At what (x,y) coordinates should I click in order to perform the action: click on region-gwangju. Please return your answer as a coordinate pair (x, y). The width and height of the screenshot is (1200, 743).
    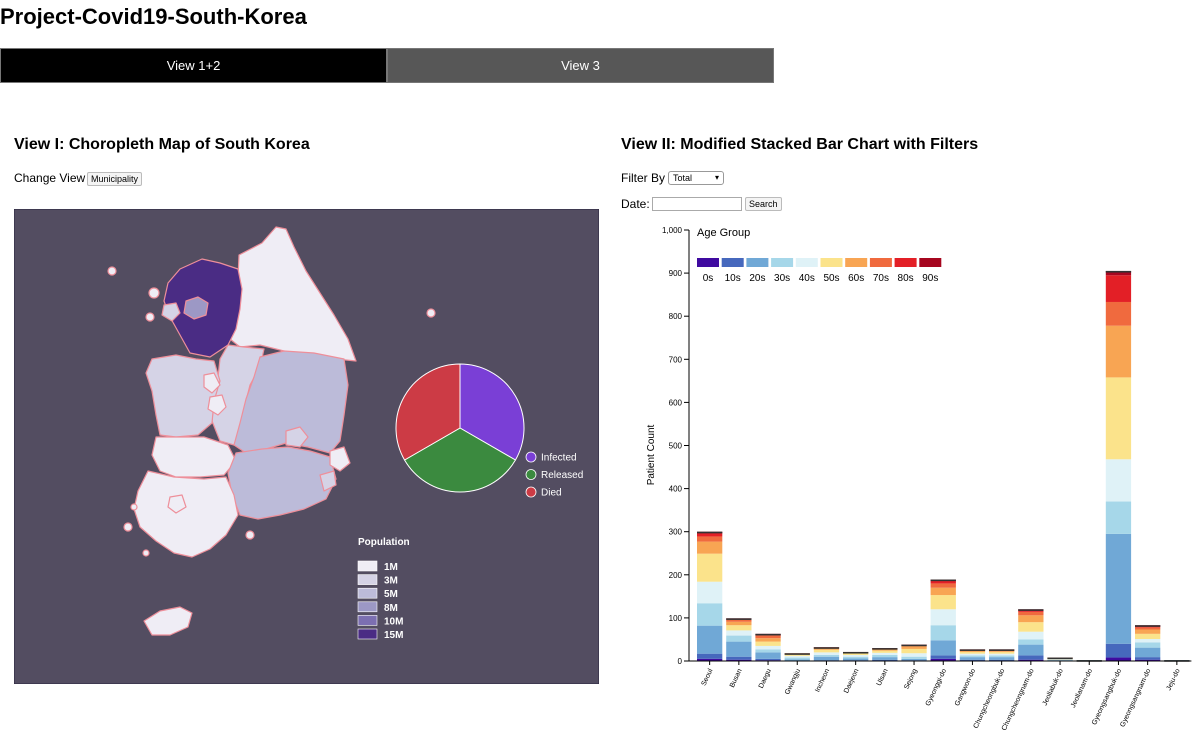
    Looking at the image, I should click on (177, 504).